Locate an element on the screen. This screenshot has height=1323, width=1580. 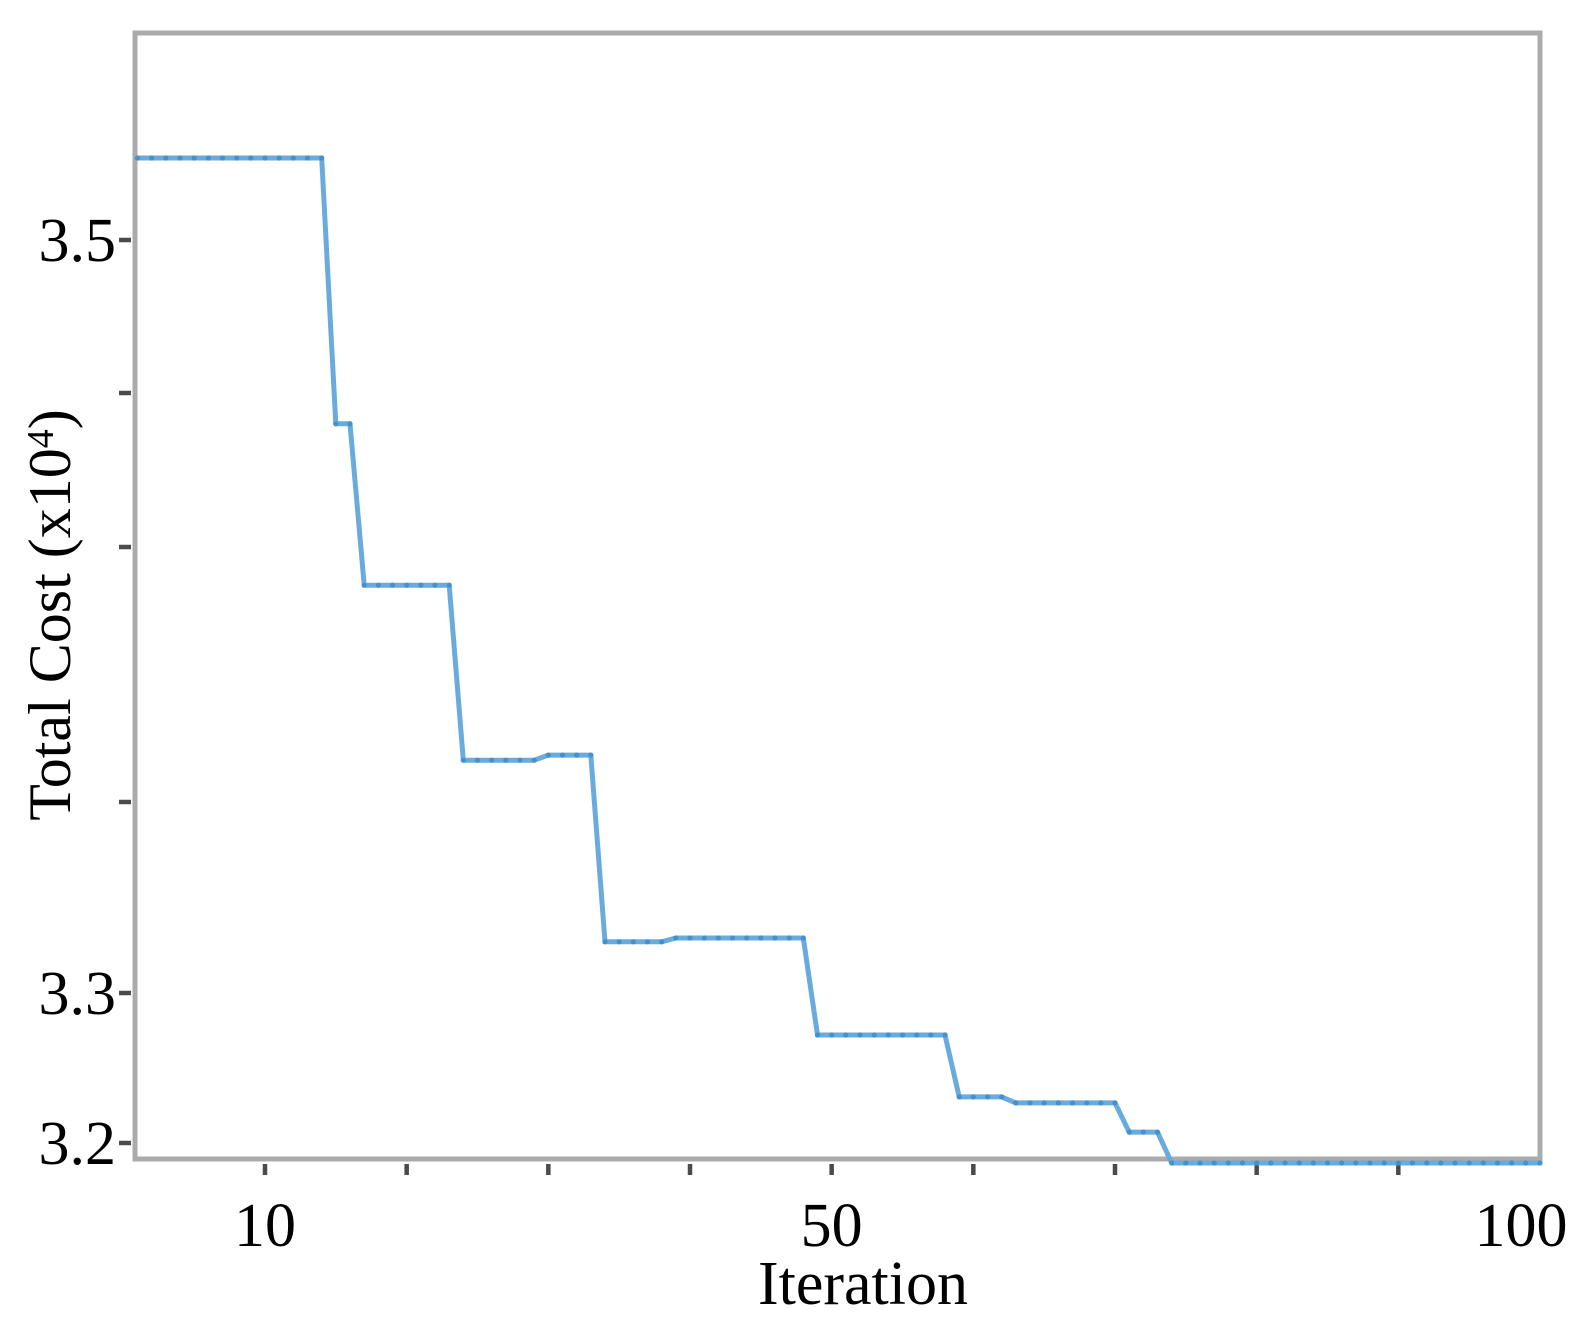
y-tick-label: 3.5 is located at coordinates (78, 241).